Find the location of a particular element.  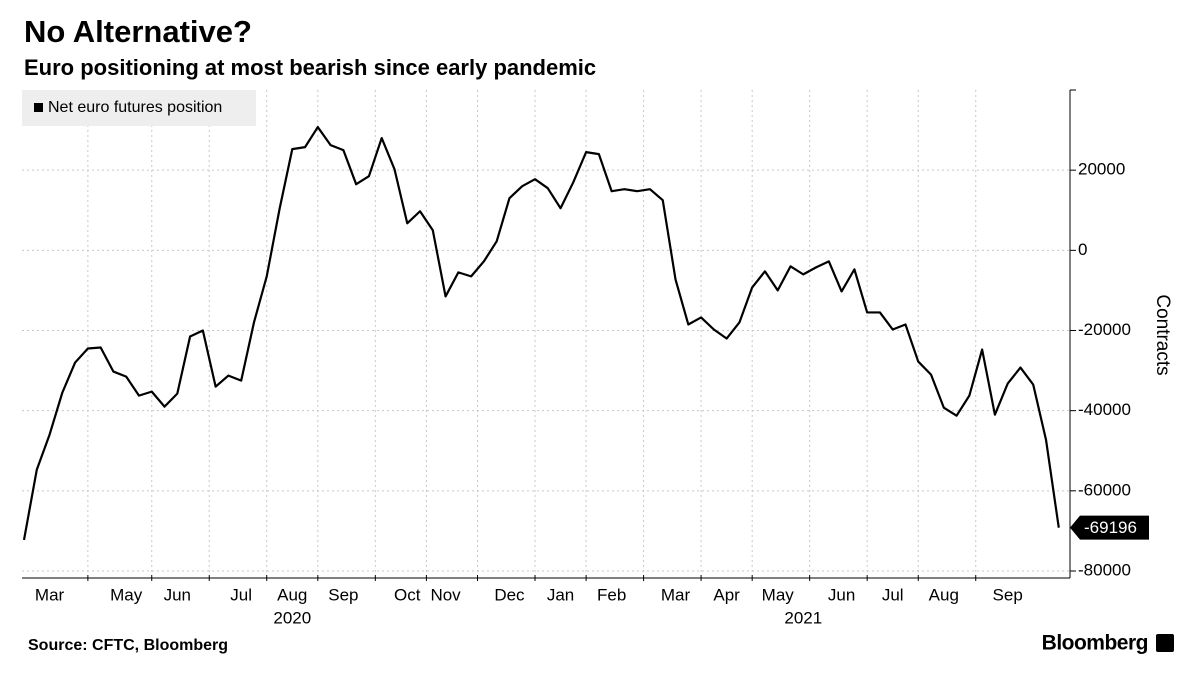

last-value-tag is located at coordinates (1109, 527).